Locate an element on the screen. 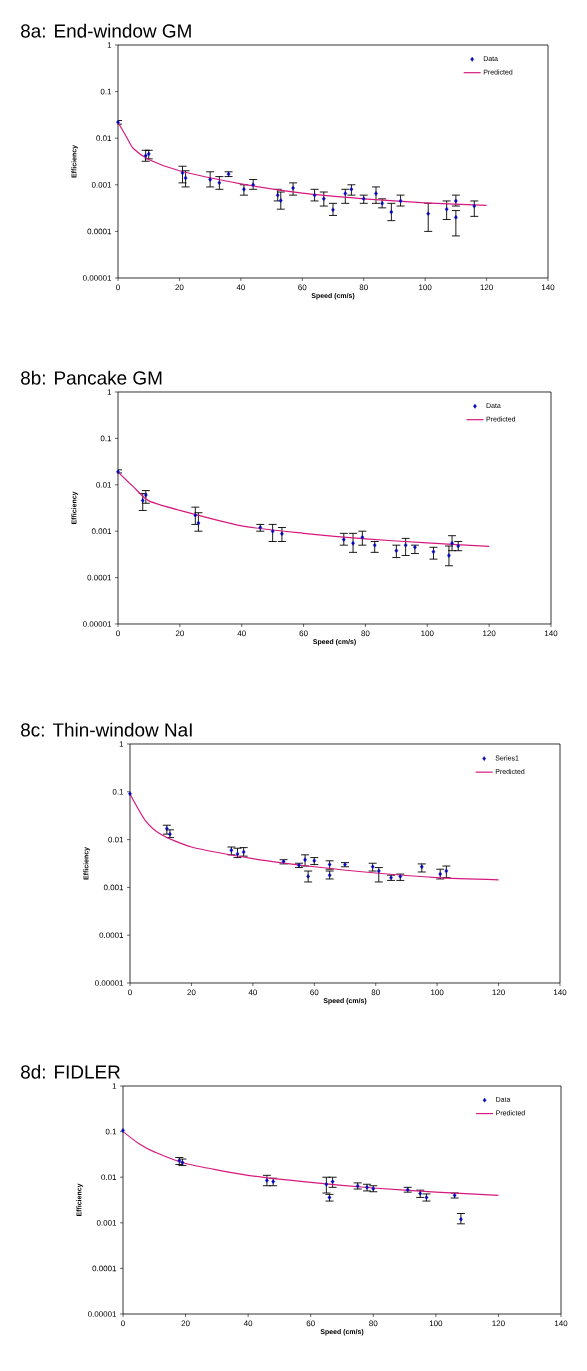 The image size is (587, 1371). chart-title: 8a: End-window GM is located at coordinates (106, 30).